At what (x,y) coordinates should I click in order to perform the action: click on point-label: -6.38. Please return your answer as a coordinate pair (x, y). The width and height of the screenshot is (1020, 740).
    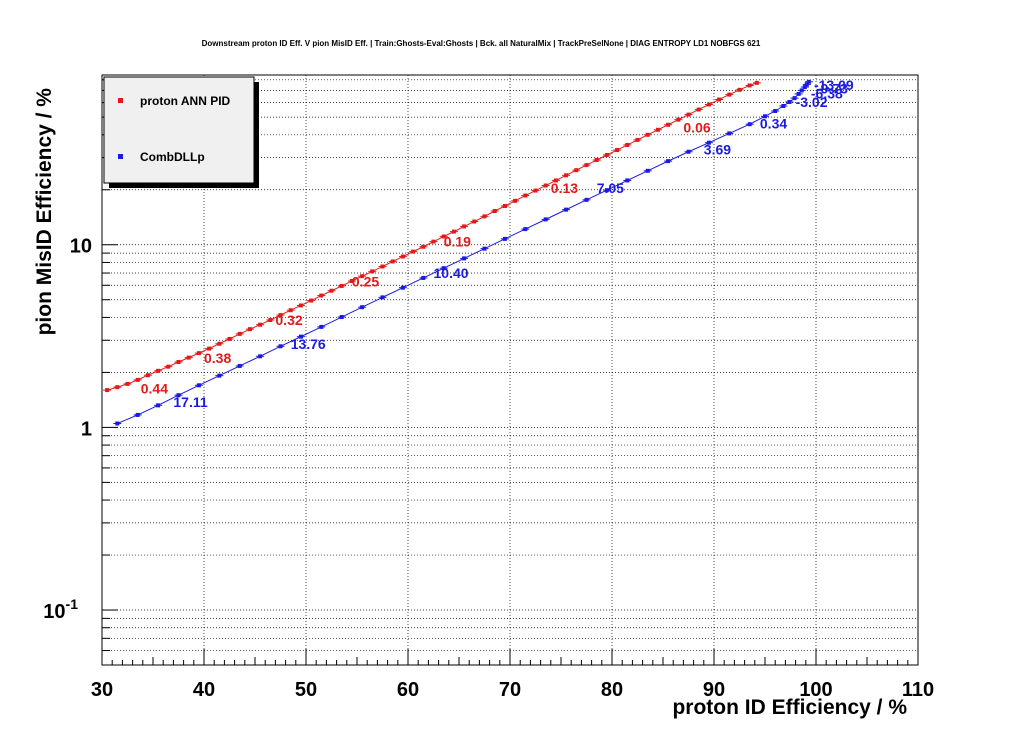
    Looking at the image, I should click on (827, 93).